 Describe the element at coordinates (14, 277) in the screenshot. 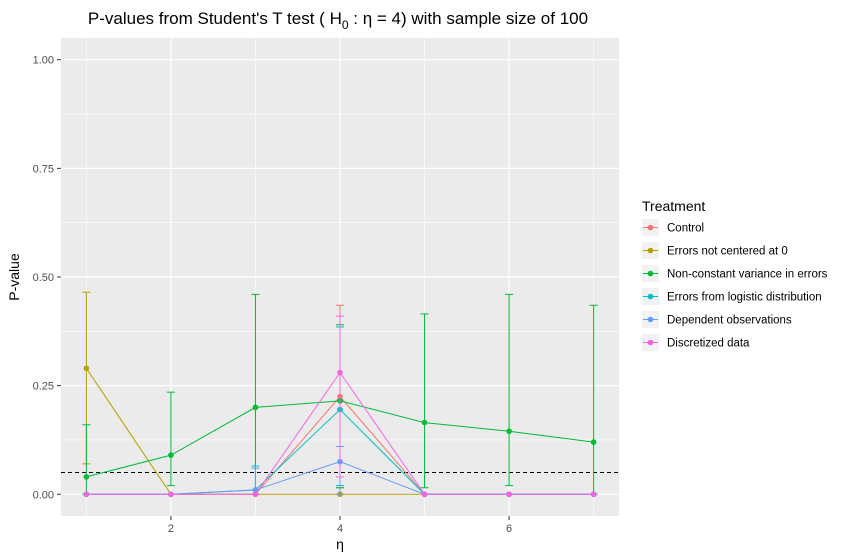

I see `y-axis-title: P-value` at that location.